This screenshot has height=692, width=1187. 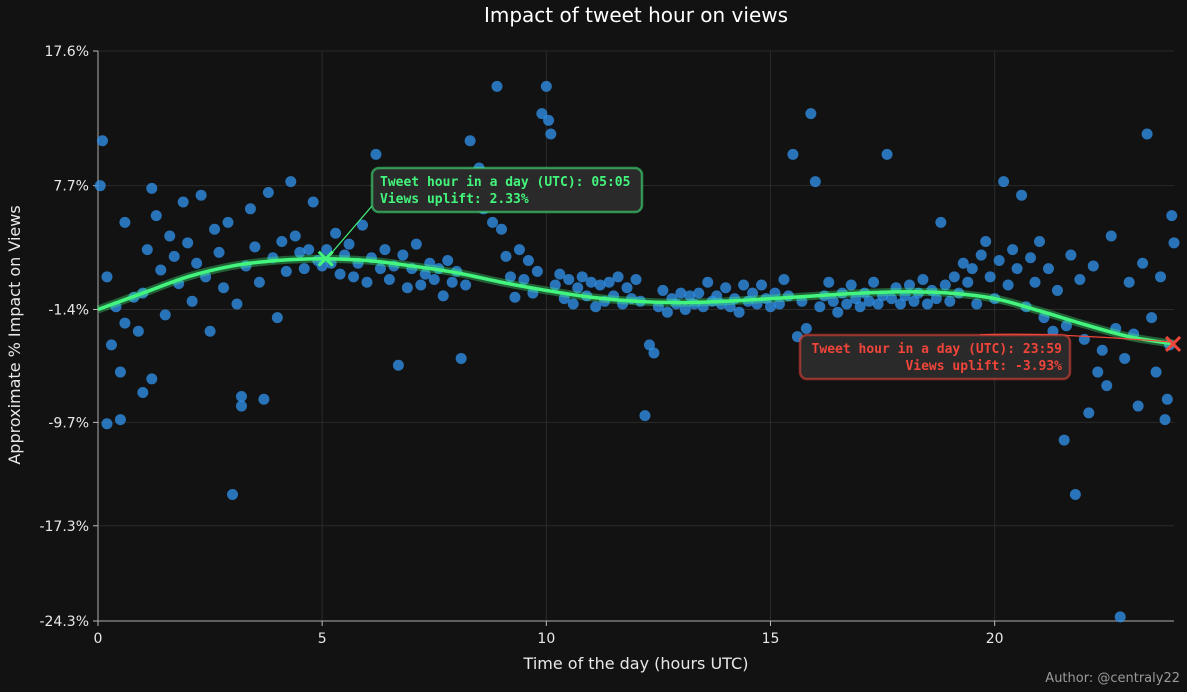 What do you see at coordinates (505, 182) in the screenshot?
I see `annotation-max-line1: Tweet hour in a day (UTC): 05:05` at bounding box center [505, 182].